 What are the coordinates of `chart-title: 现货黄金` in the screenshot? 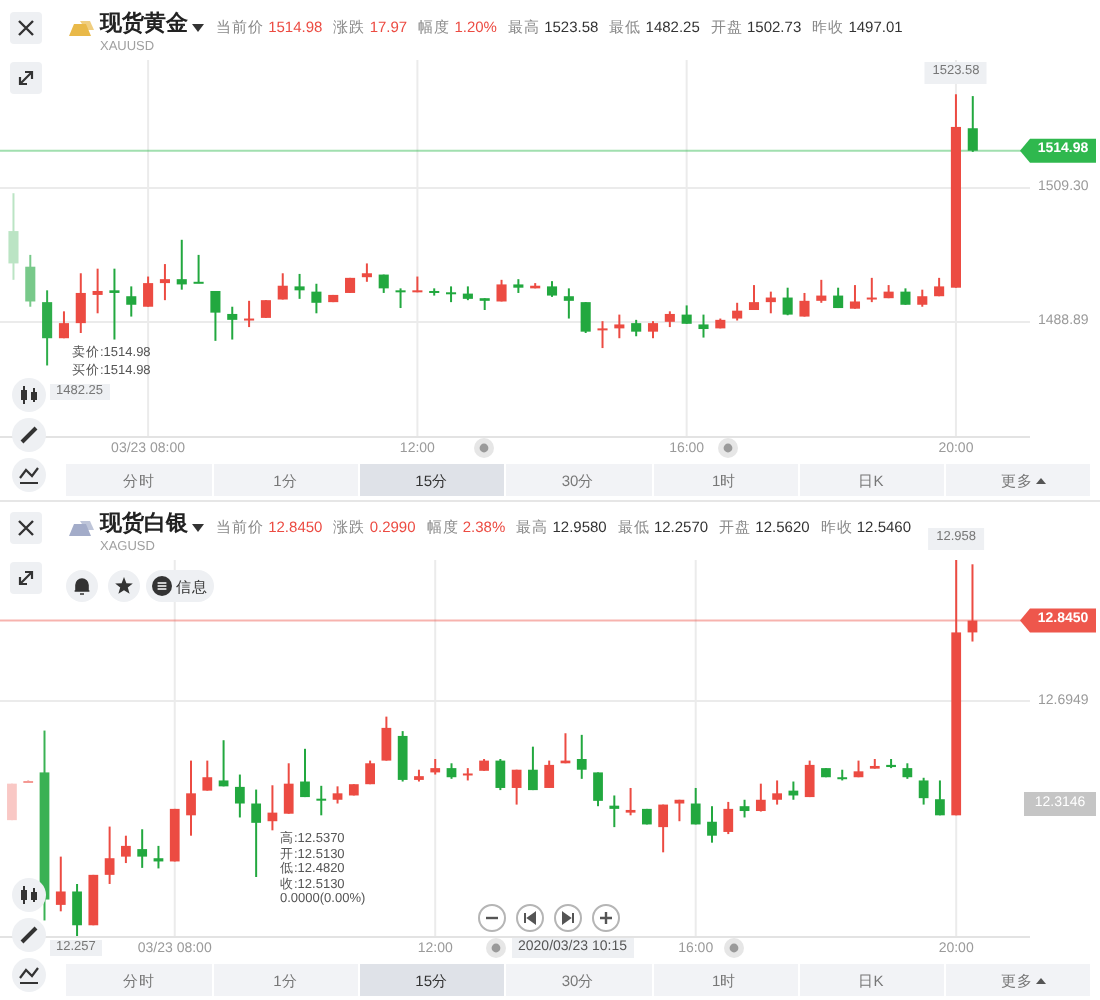 It's located at (144, 24).